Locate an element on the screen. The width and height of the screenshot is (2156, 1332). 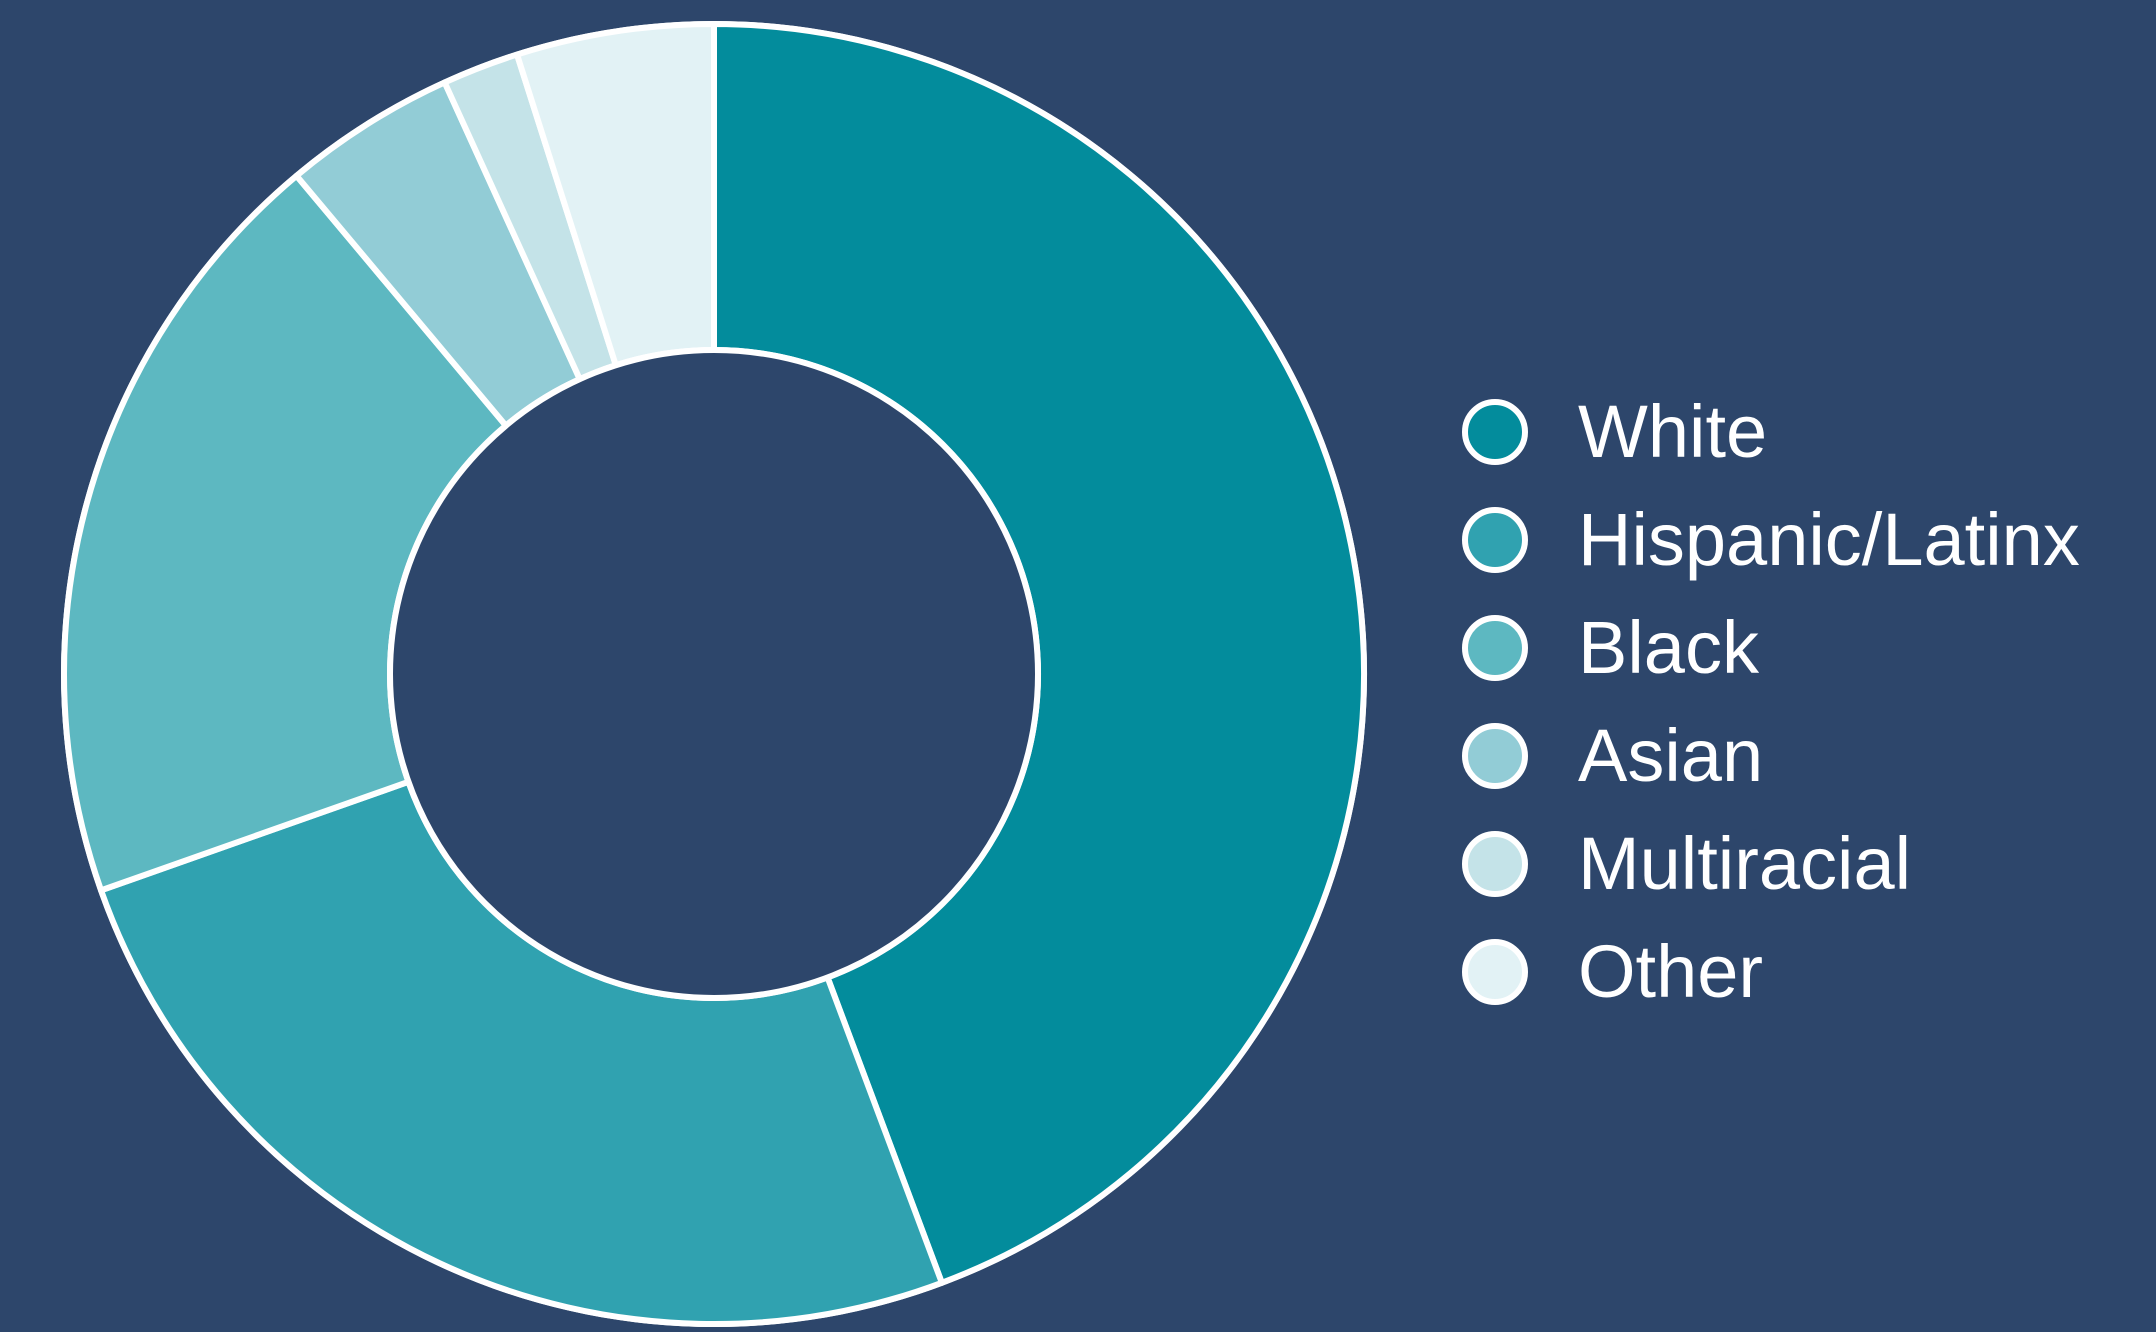
legend-item-multiracial: Multiracial is located at coordinates (1807, 864).